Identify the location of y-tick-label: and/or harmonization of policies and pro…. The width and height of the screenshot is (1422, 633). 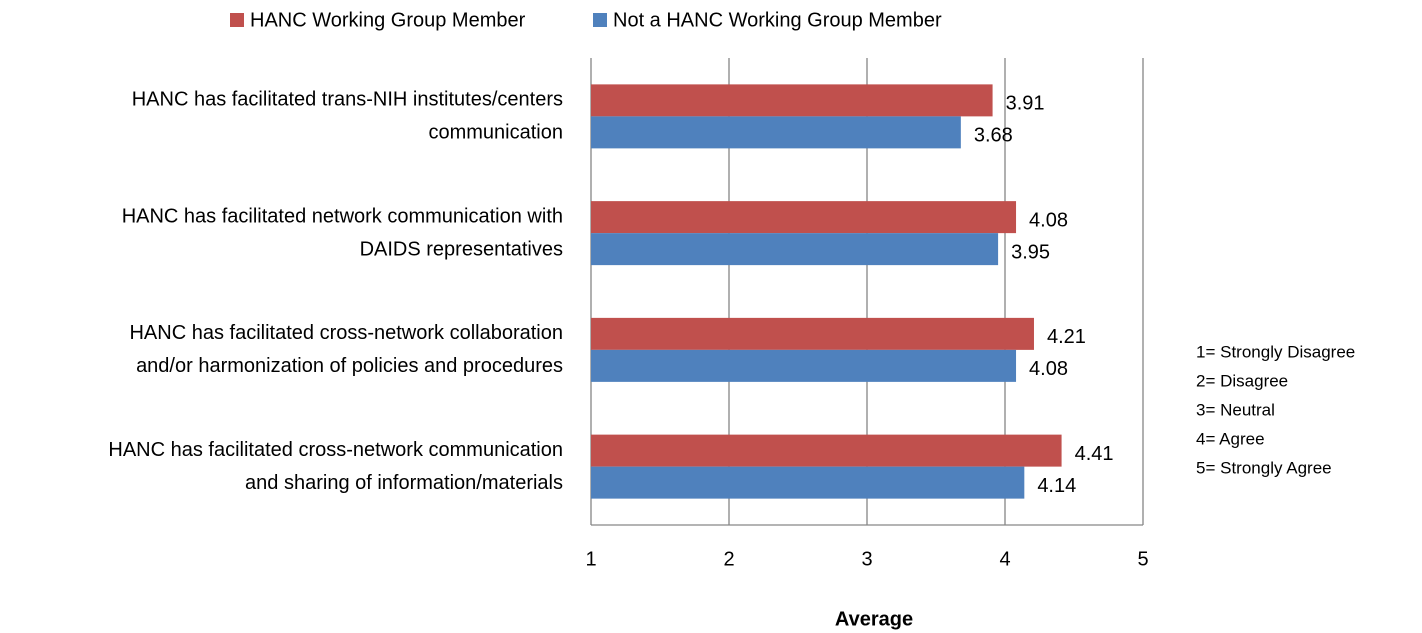
(349, 366).